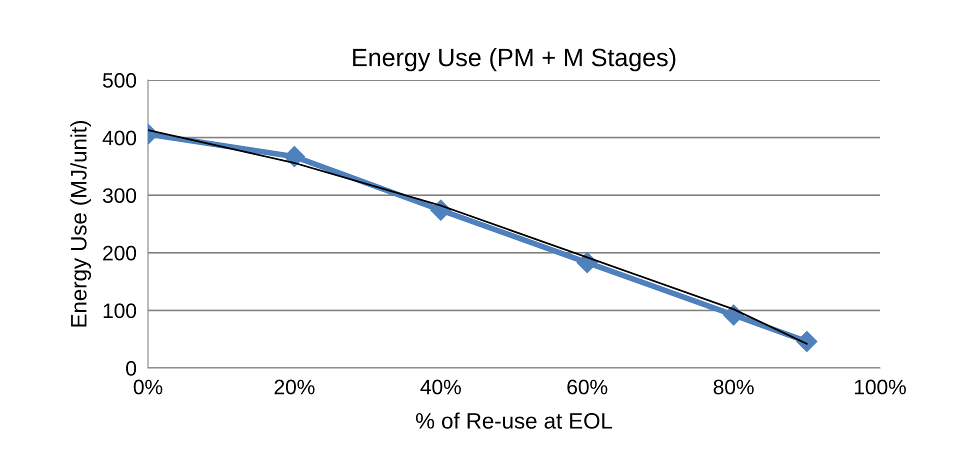  What do you see at coordinates (81, 224) in the screenshot?
I see `y-axis-title: Energy Use (MJ/unit)` at bounding box center [81, 224].